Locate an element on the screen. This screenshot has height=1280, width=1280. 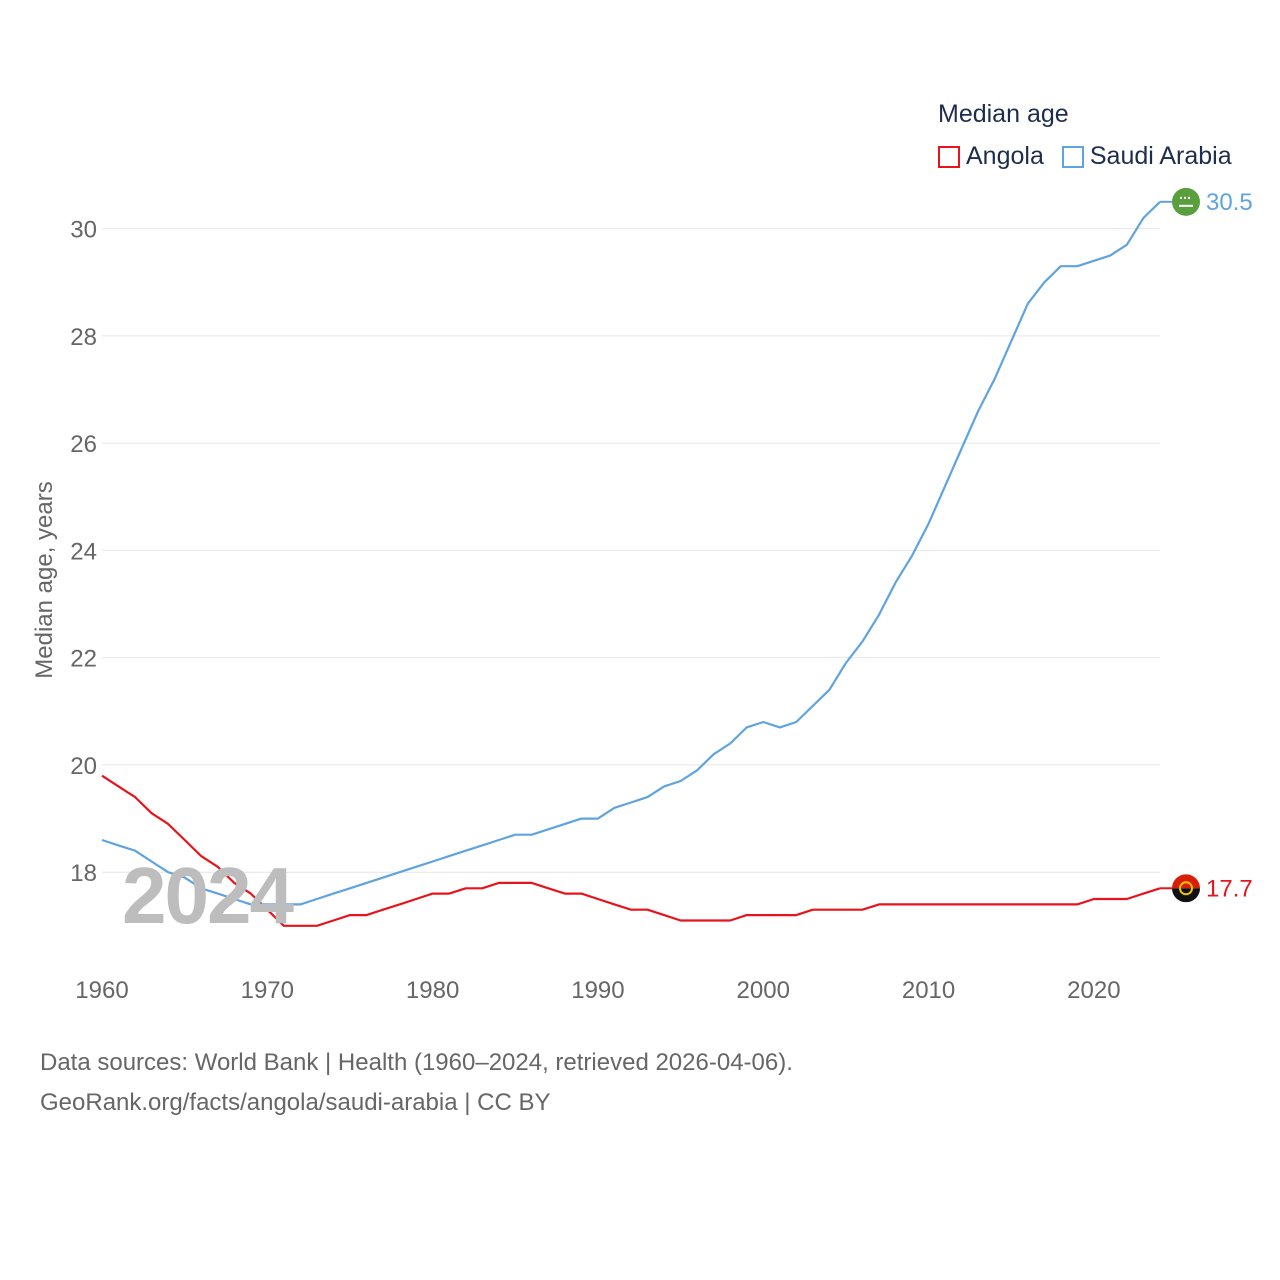
y-tick-22: 22 is located at coordinates (83, 659).